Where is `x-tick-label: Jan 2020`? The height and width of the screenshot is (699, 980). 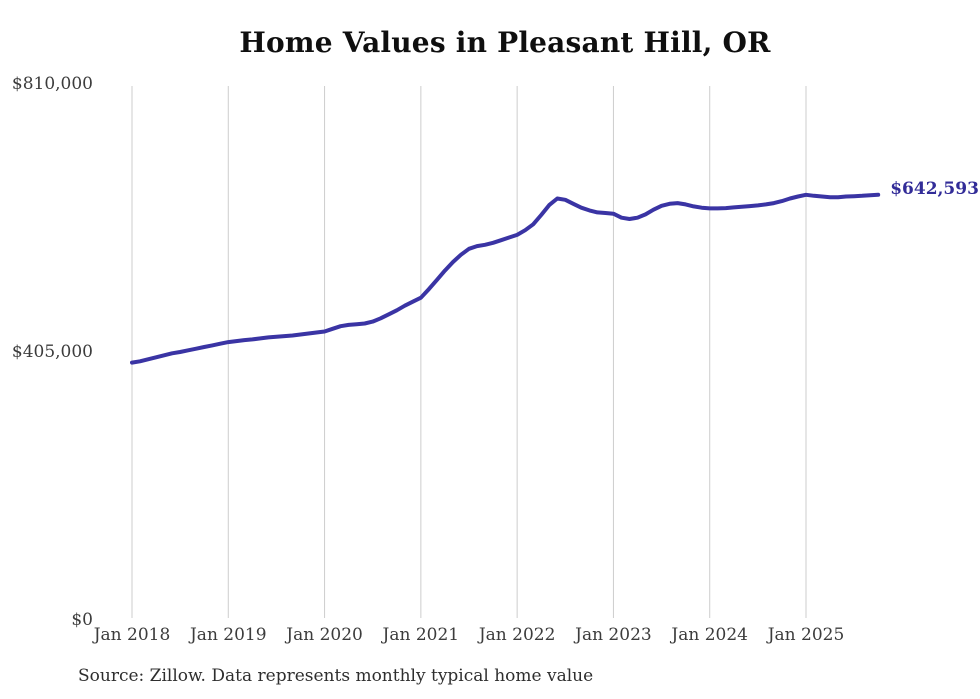
x-tick-label: Jan 2020 is located at coordinates (324, 635).